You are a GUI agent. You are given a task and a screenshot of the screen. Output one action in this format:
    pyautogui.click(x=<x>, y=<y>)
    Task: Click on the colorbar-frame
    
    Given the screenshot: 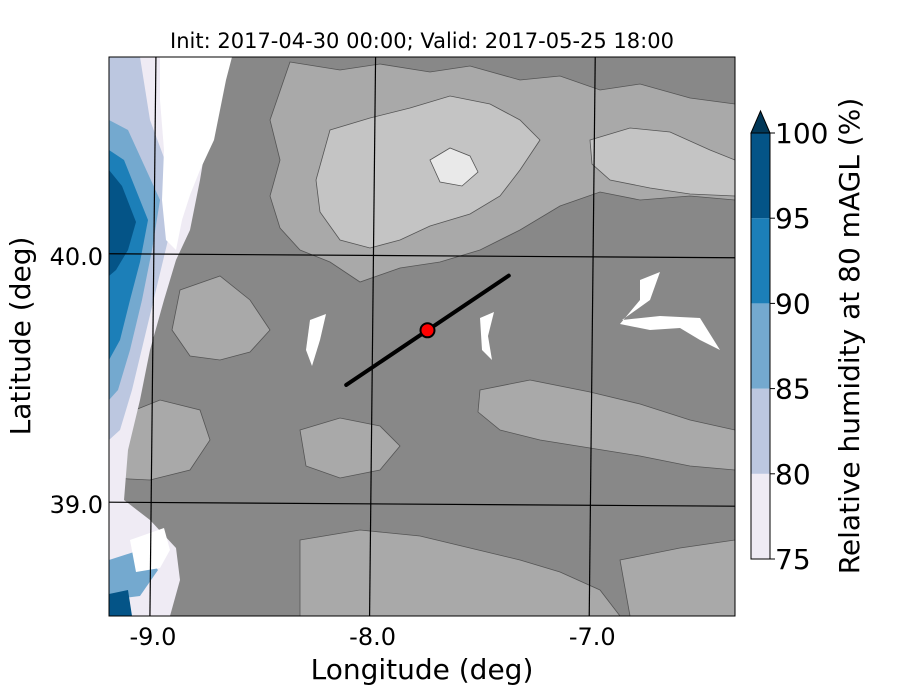 What is the action you would take?
    pyautogui.click(x=760, y=346)
    